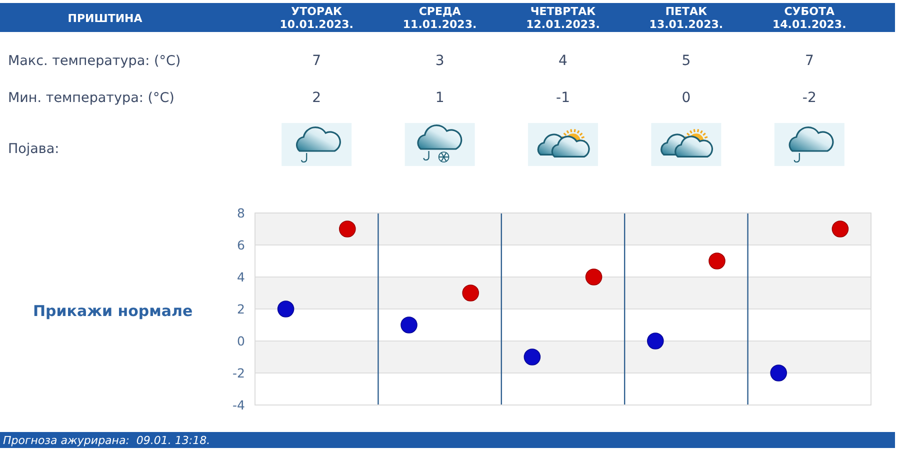 The width and height of the screenshot is (900, 450). What do you see at coordinates (563, 18) in the screenshot?
I see `category-label: ЧЕТВРТАК 12.01.2023.` at bounding box center [563, 18].